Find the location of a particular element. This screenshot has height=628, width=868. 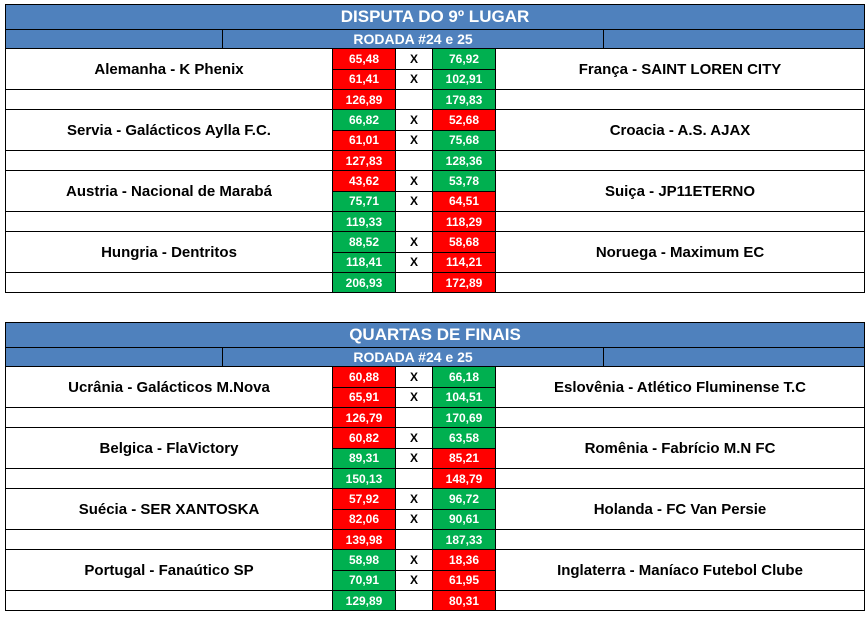

score-row: 66,82 X 52,68 is located at coordinates (414, 120).